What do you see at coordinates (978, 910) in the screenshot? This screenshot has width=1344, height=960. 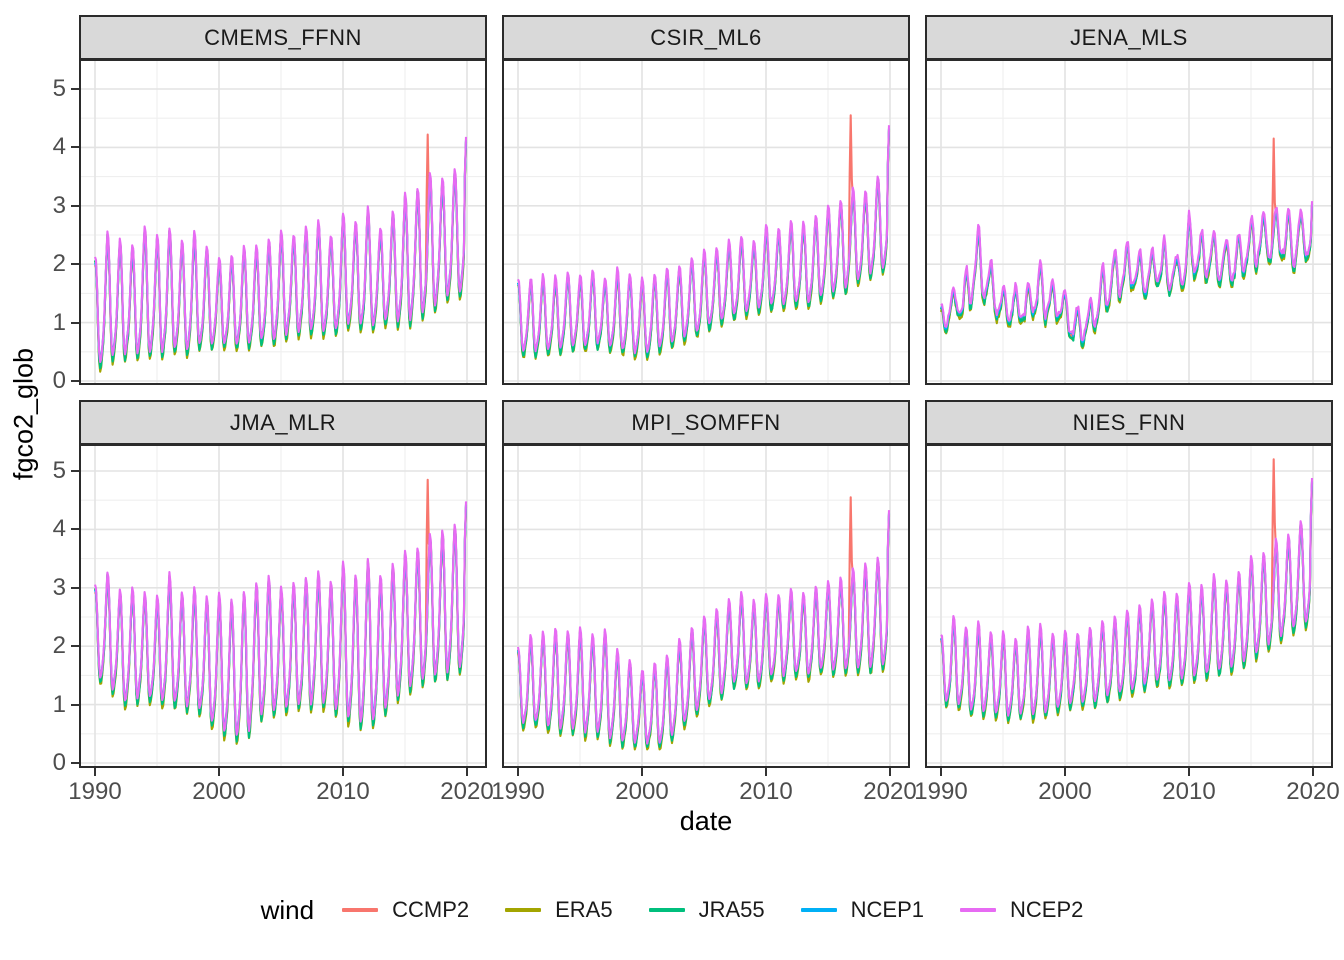 I see `legend-key-line-ncep2` at bounding box center [978, 910].